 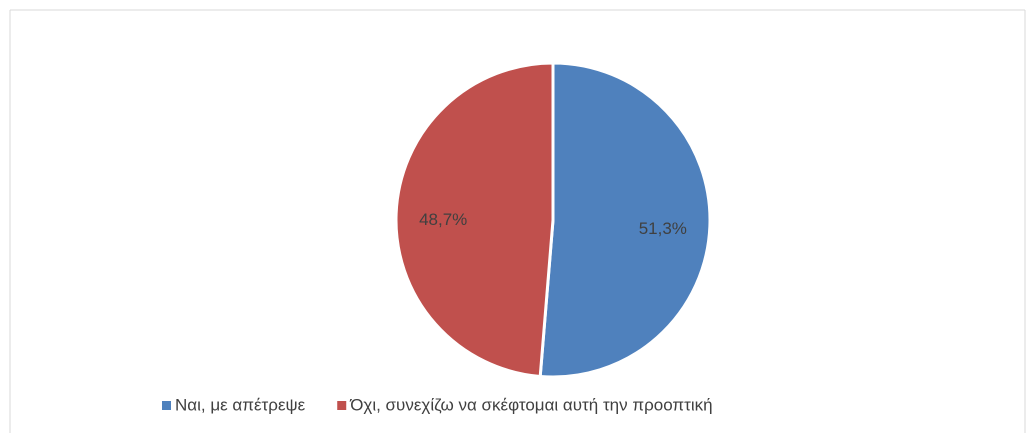 What do you see at coordinates (663, 228) in the screenshot?
I see `data-label: 51,3%` at bounding box center [663, 228].